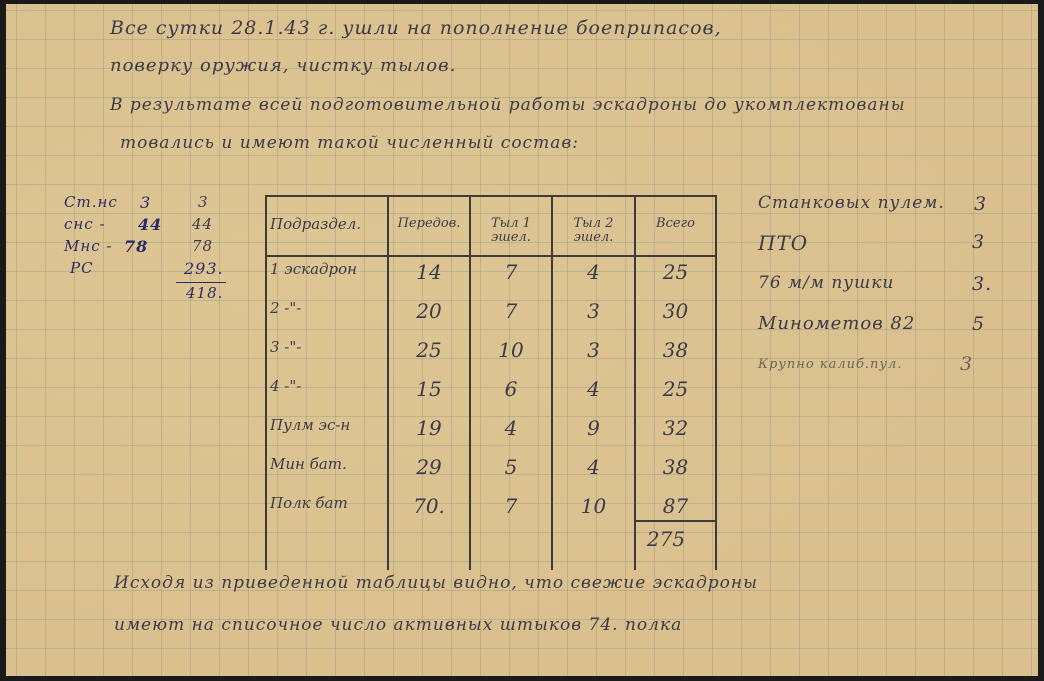 This screenshot has height=681, width=1044. What do you see at coordinates (204, 268) in the screenshot?
I see `note-total: 293.` at bounding box center [204, 268].